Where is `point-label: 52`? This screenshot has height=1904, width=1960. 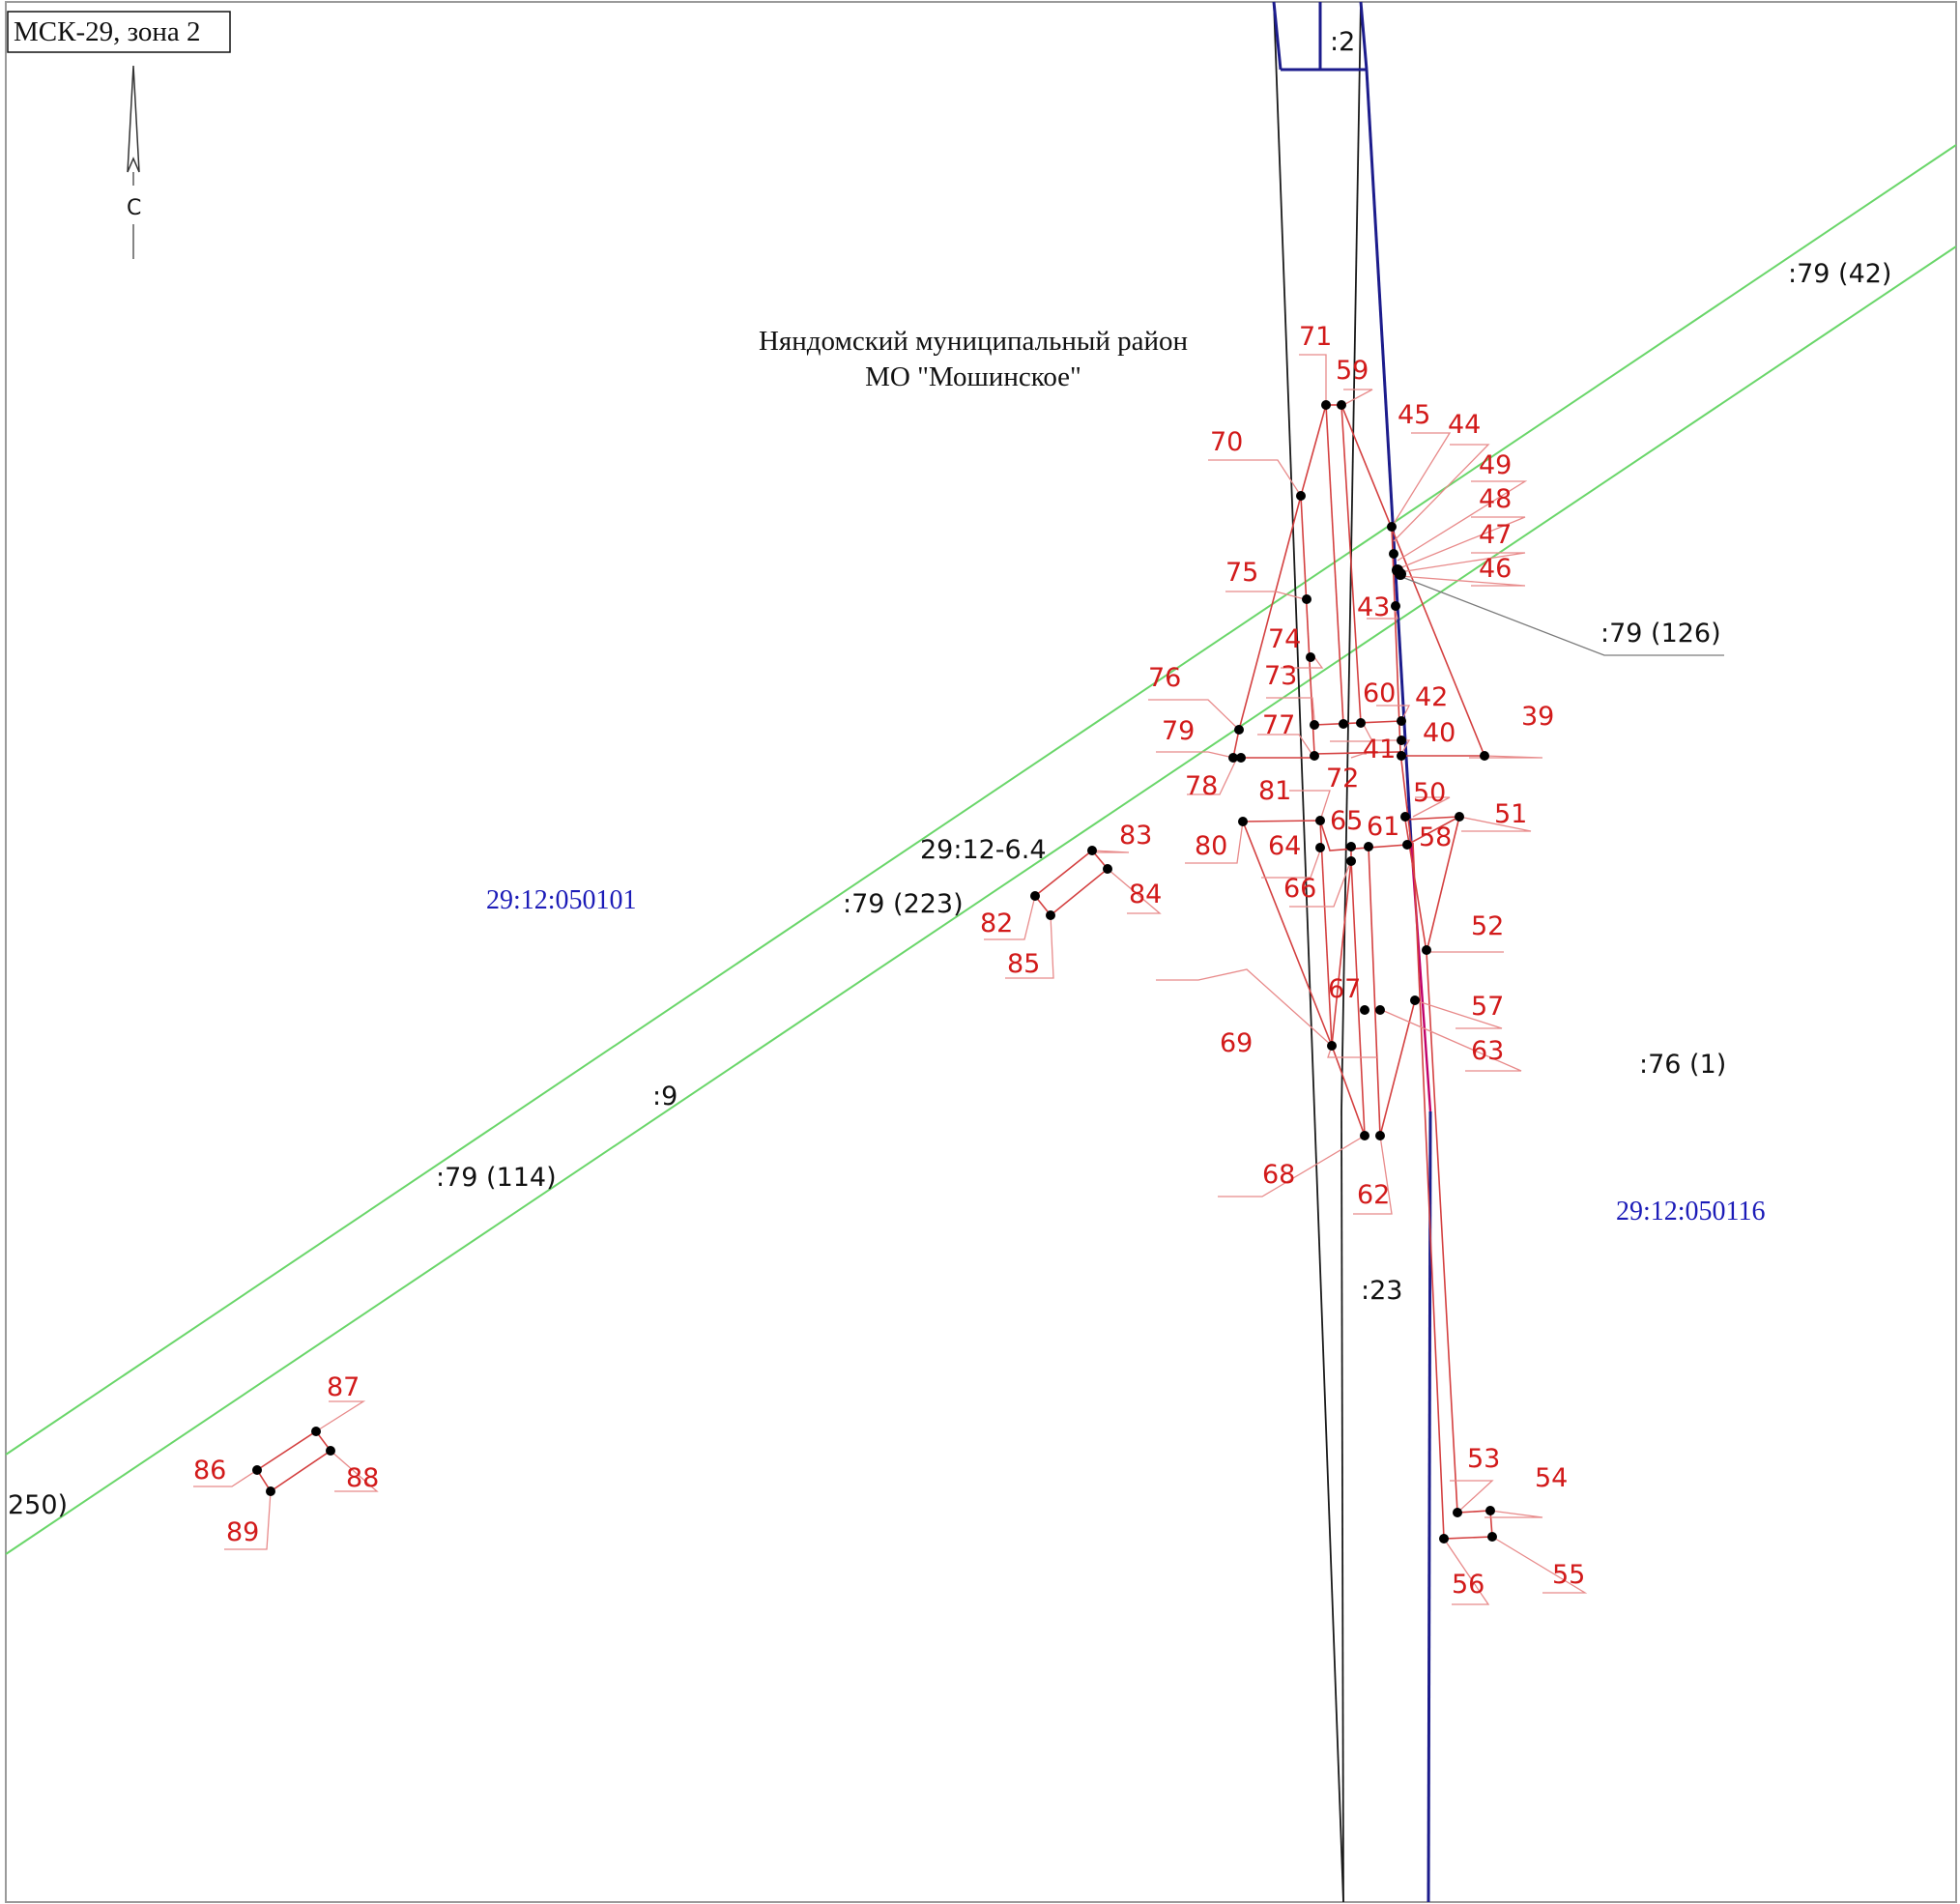
point-label: 52 is located at coordinates (1487, 926).